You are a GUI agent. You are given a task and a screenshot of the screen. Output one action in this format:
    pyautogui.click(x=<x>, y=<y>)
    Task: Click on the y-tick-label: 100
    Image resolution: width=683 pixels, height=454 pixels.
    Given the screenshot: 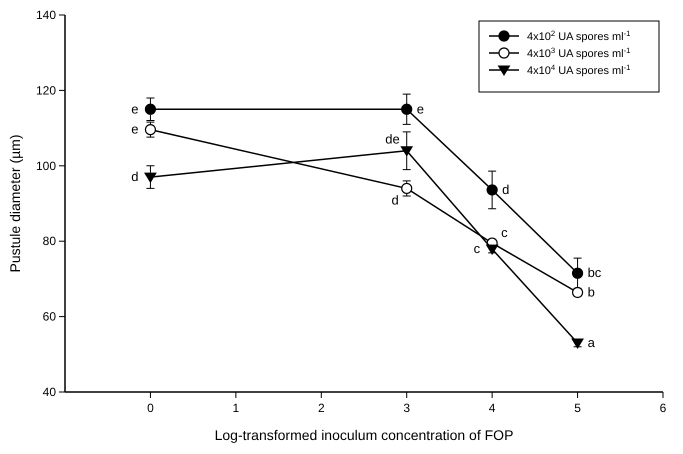 What is the action you would take?
    pyautogui.click(x=46, y=165)
    